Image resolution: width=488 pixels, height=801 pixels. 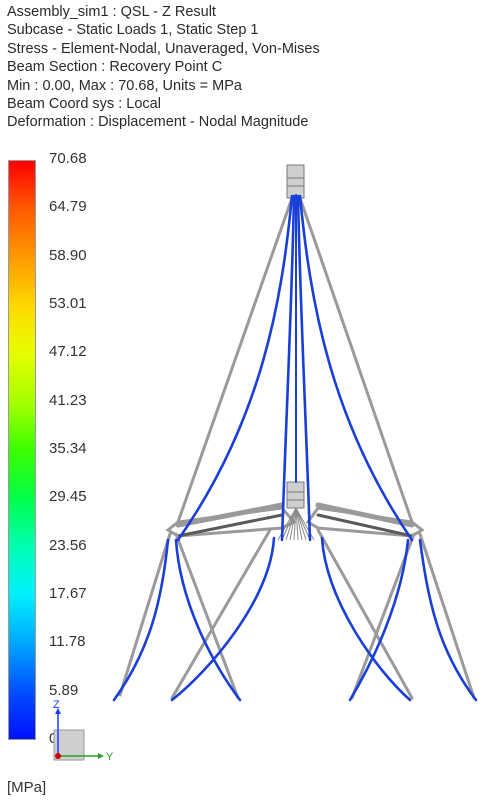 What do you see at coordinates (22, 450) in the screenshot?
I see `color-legend-bar` at bounding box center [22, 450].